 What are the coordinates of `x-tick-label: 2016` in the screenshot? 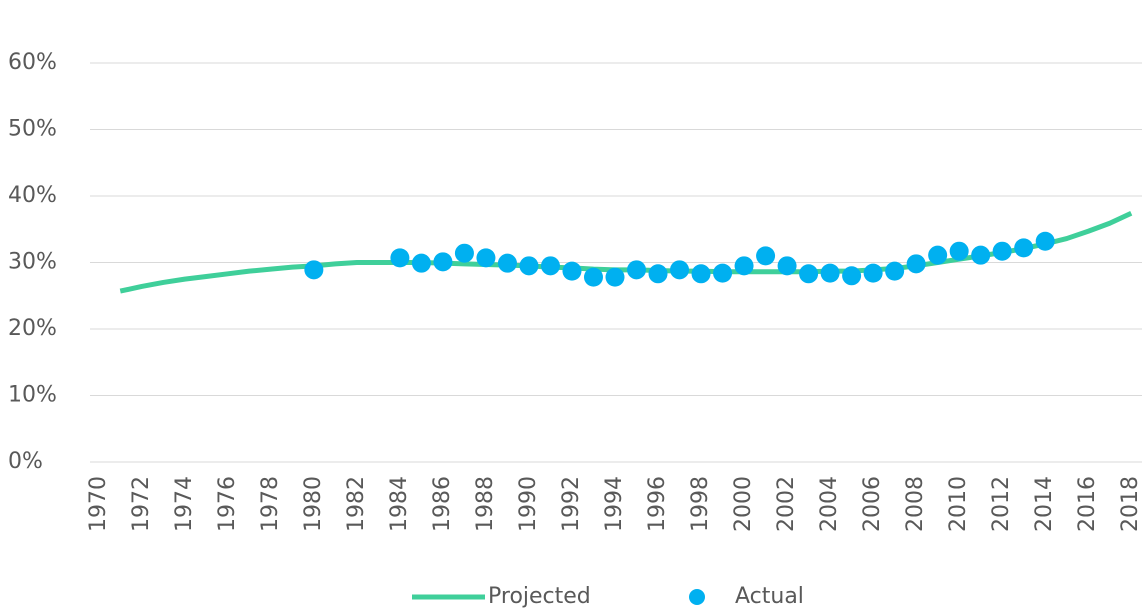 It's located at (1087, 504).